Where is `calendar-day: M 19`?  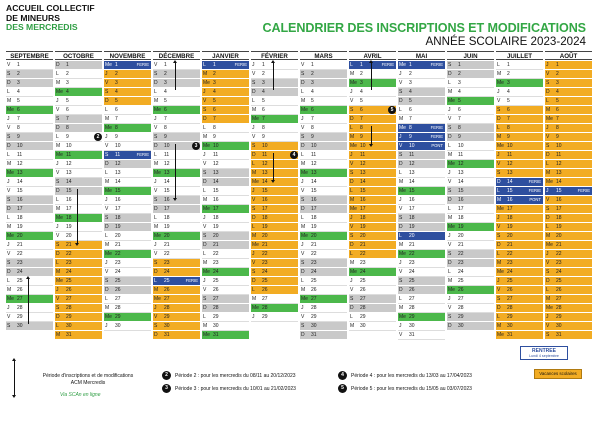
calendar-day: M 19 is located at coordinates (176, 227).